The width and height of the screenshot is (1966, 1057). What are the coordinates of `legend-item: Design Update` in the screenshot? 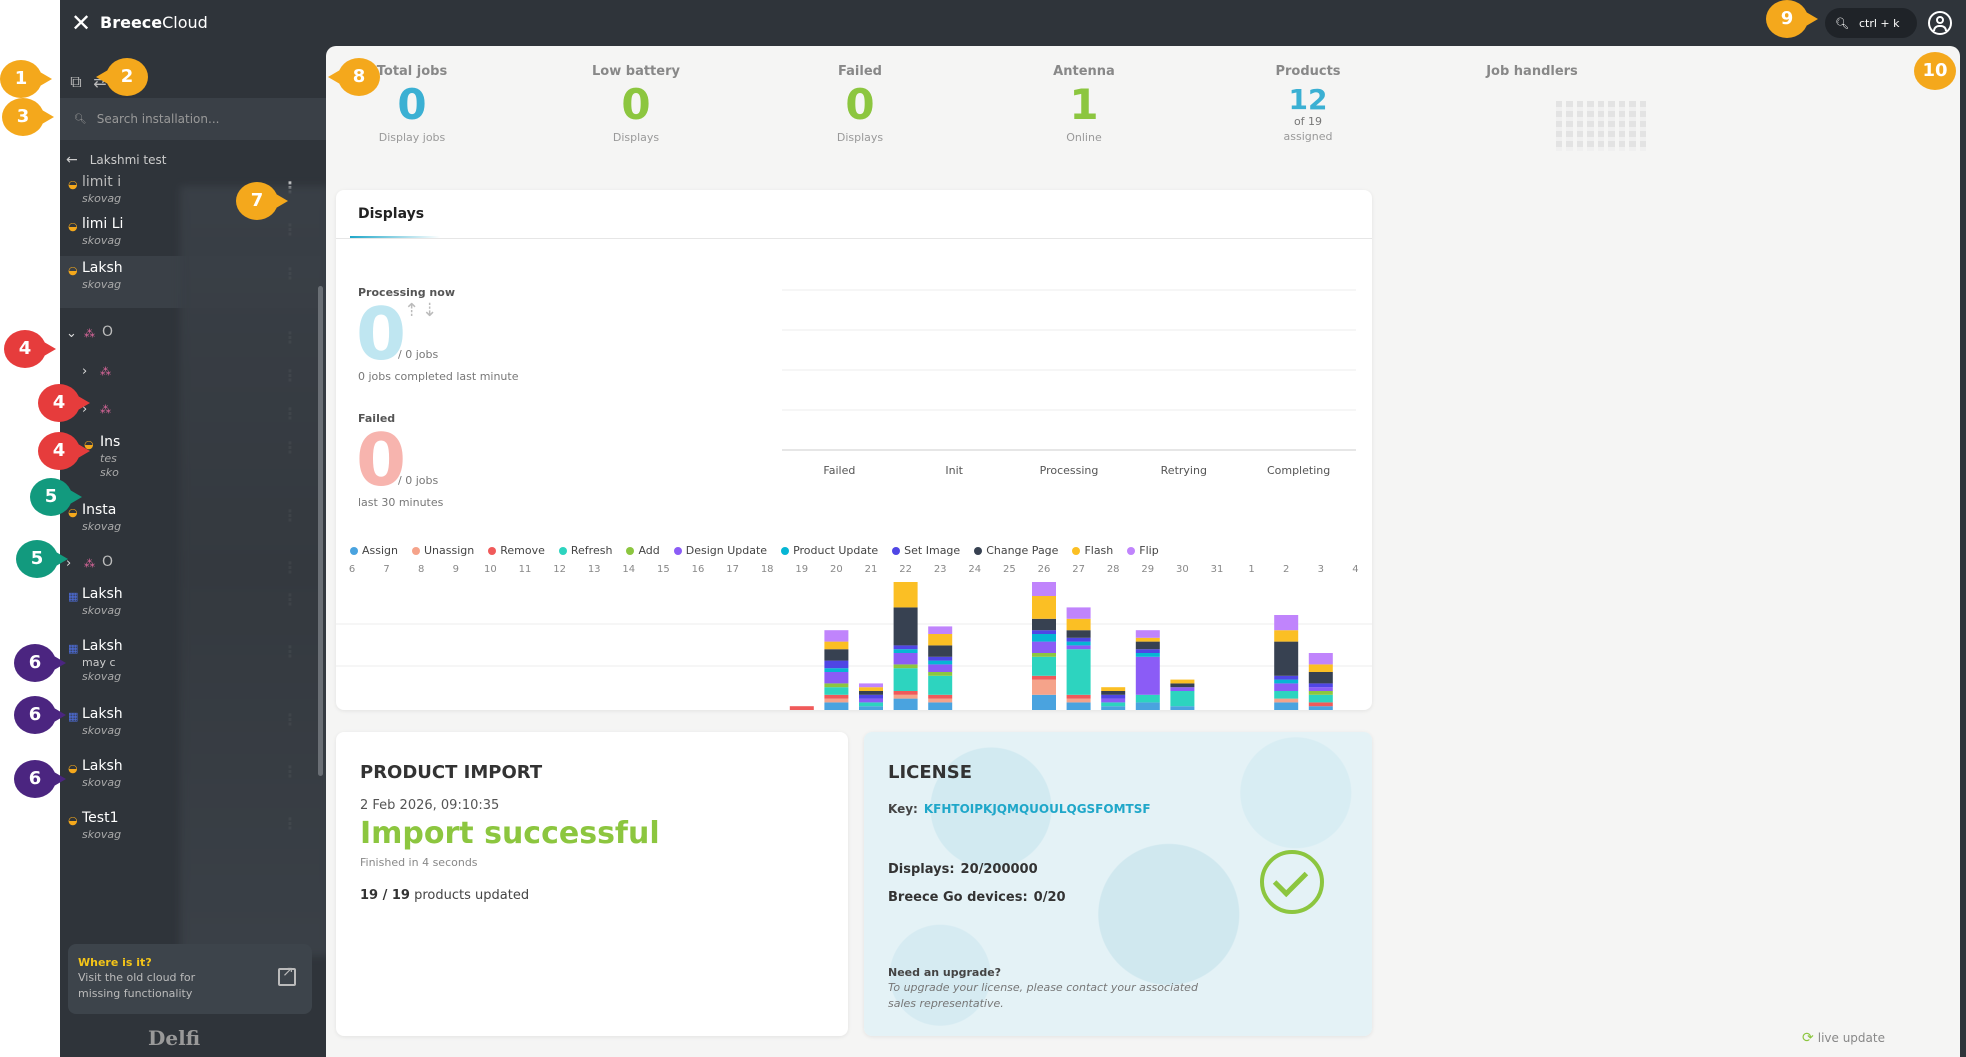 It's located at (720, 550).